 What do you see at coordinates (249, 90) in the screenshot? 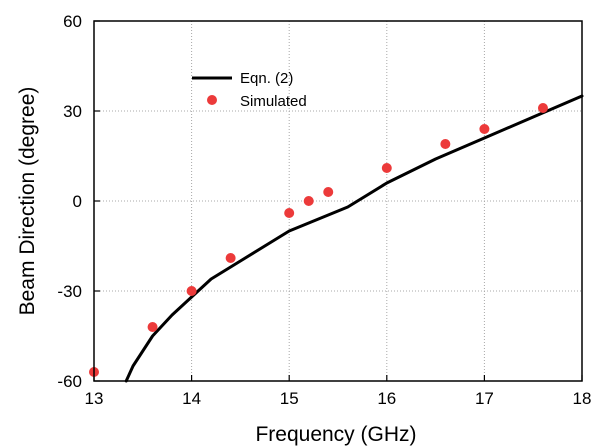
I see `legend: Eqn. (2) Simulated` at bounding box center [249, 90].